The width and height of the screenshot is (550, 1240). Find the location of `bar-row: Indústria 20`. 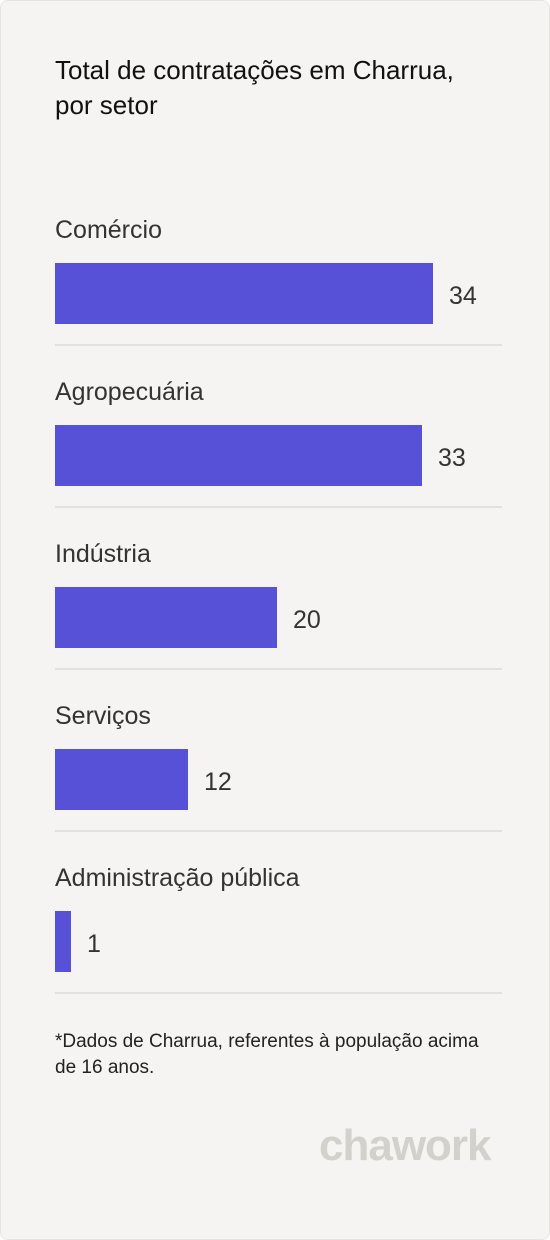

bar-row: Indústria 20 is located at coordinates (278, 606).